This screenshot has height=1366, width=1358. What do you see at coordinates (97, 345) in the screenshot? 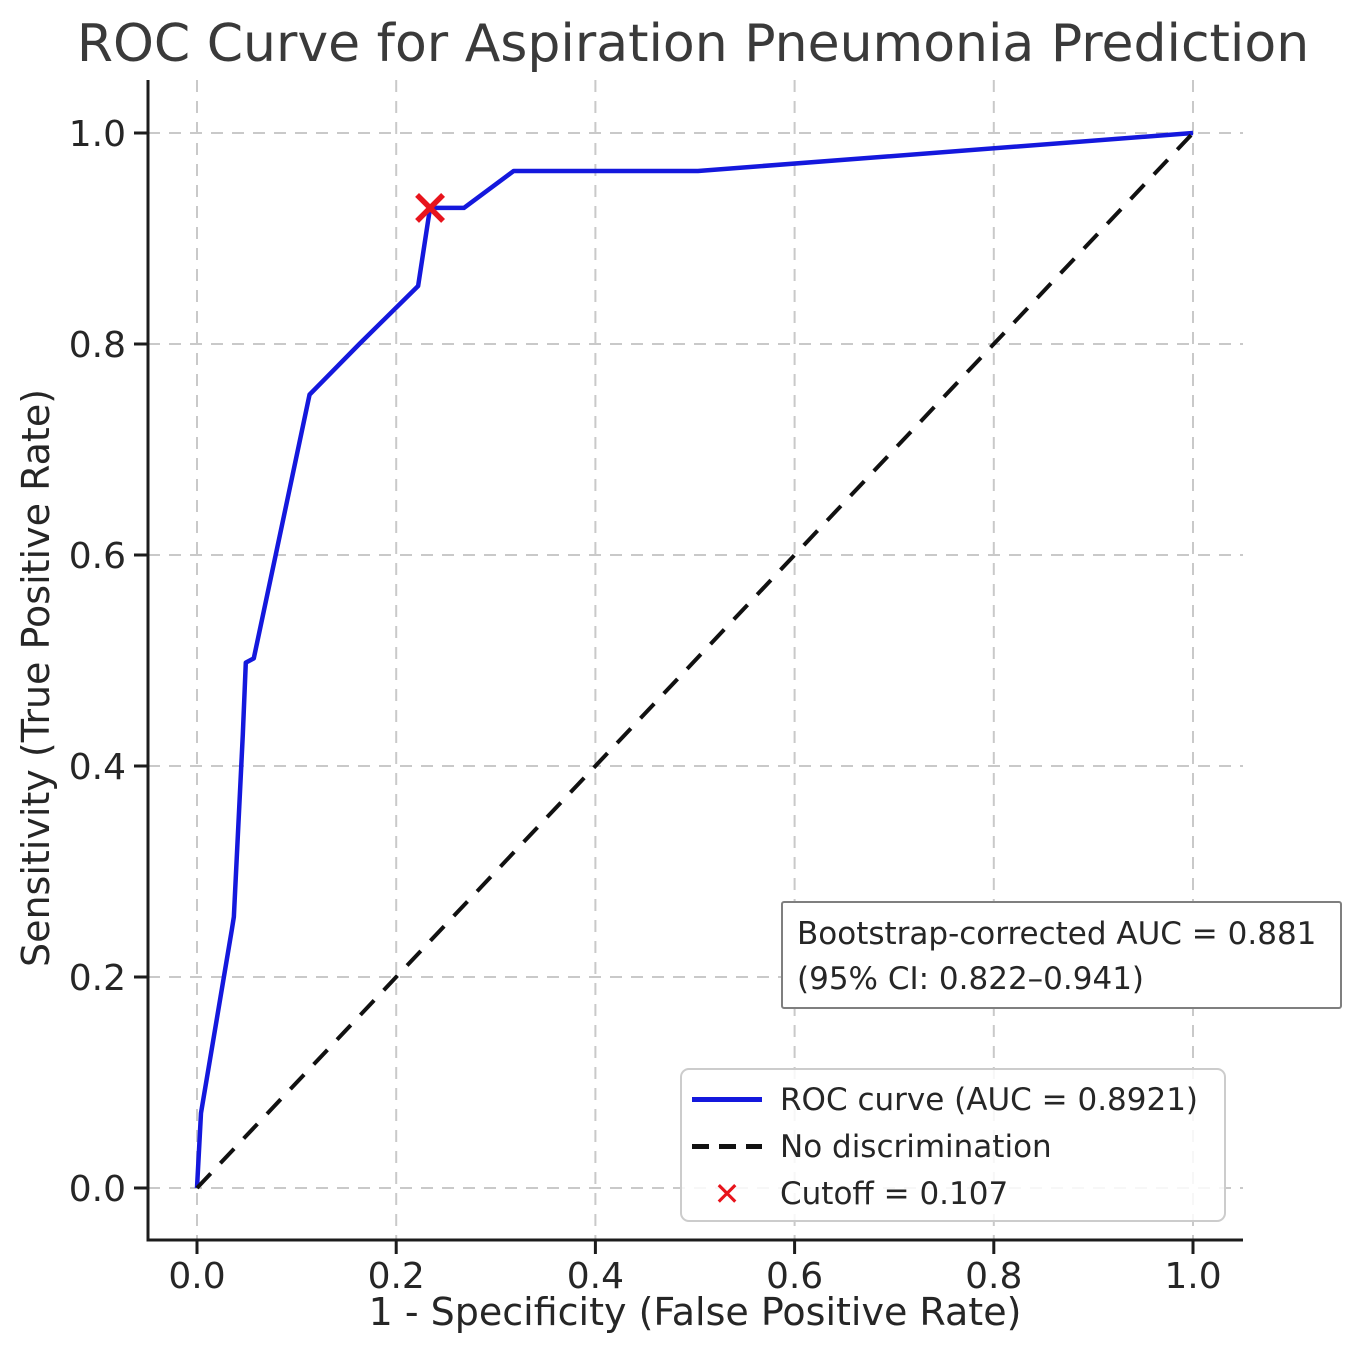
I see `y-tick-label: 0.8` at bounding box center [97, 345].